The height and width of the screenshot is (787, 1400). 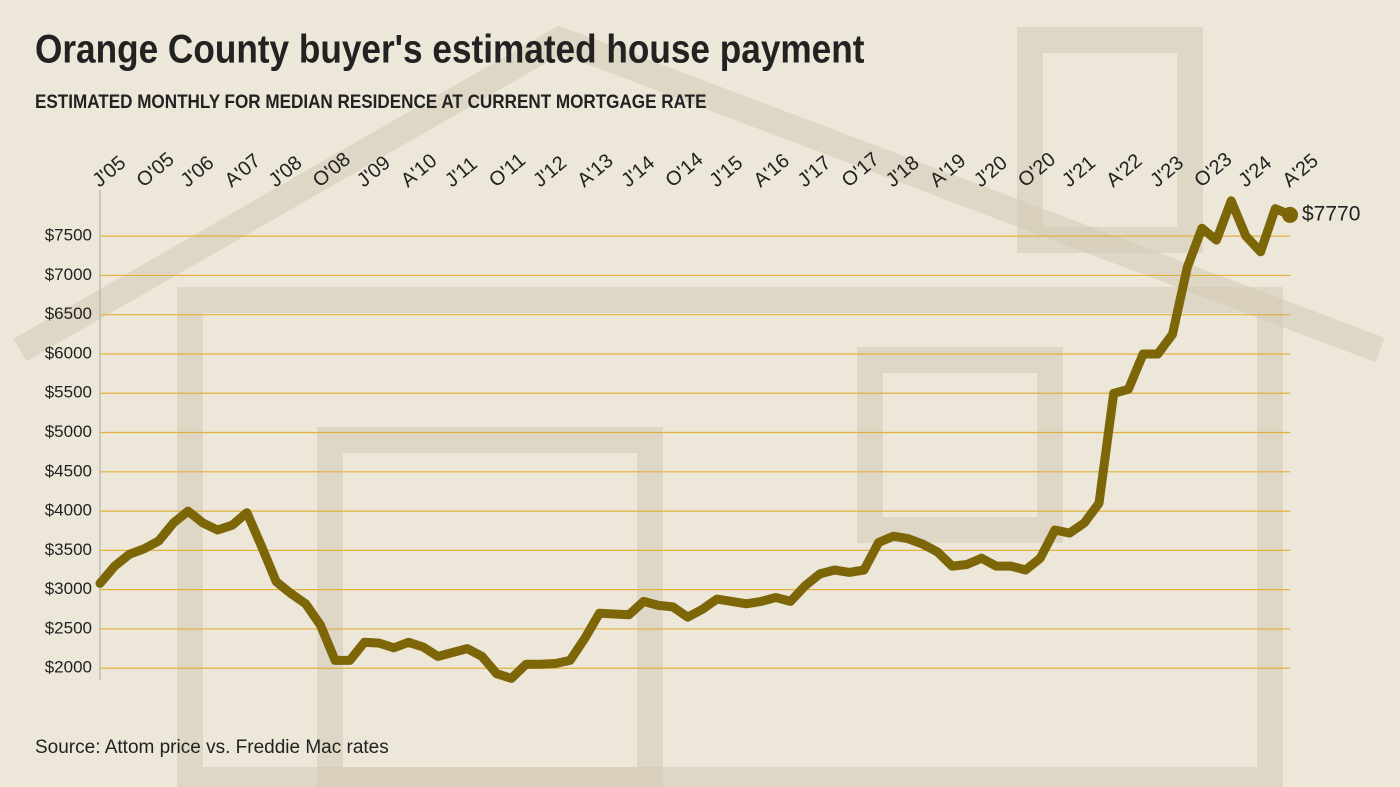 I want to click on y-tick-label: $2000, so click(x=68, y=667).